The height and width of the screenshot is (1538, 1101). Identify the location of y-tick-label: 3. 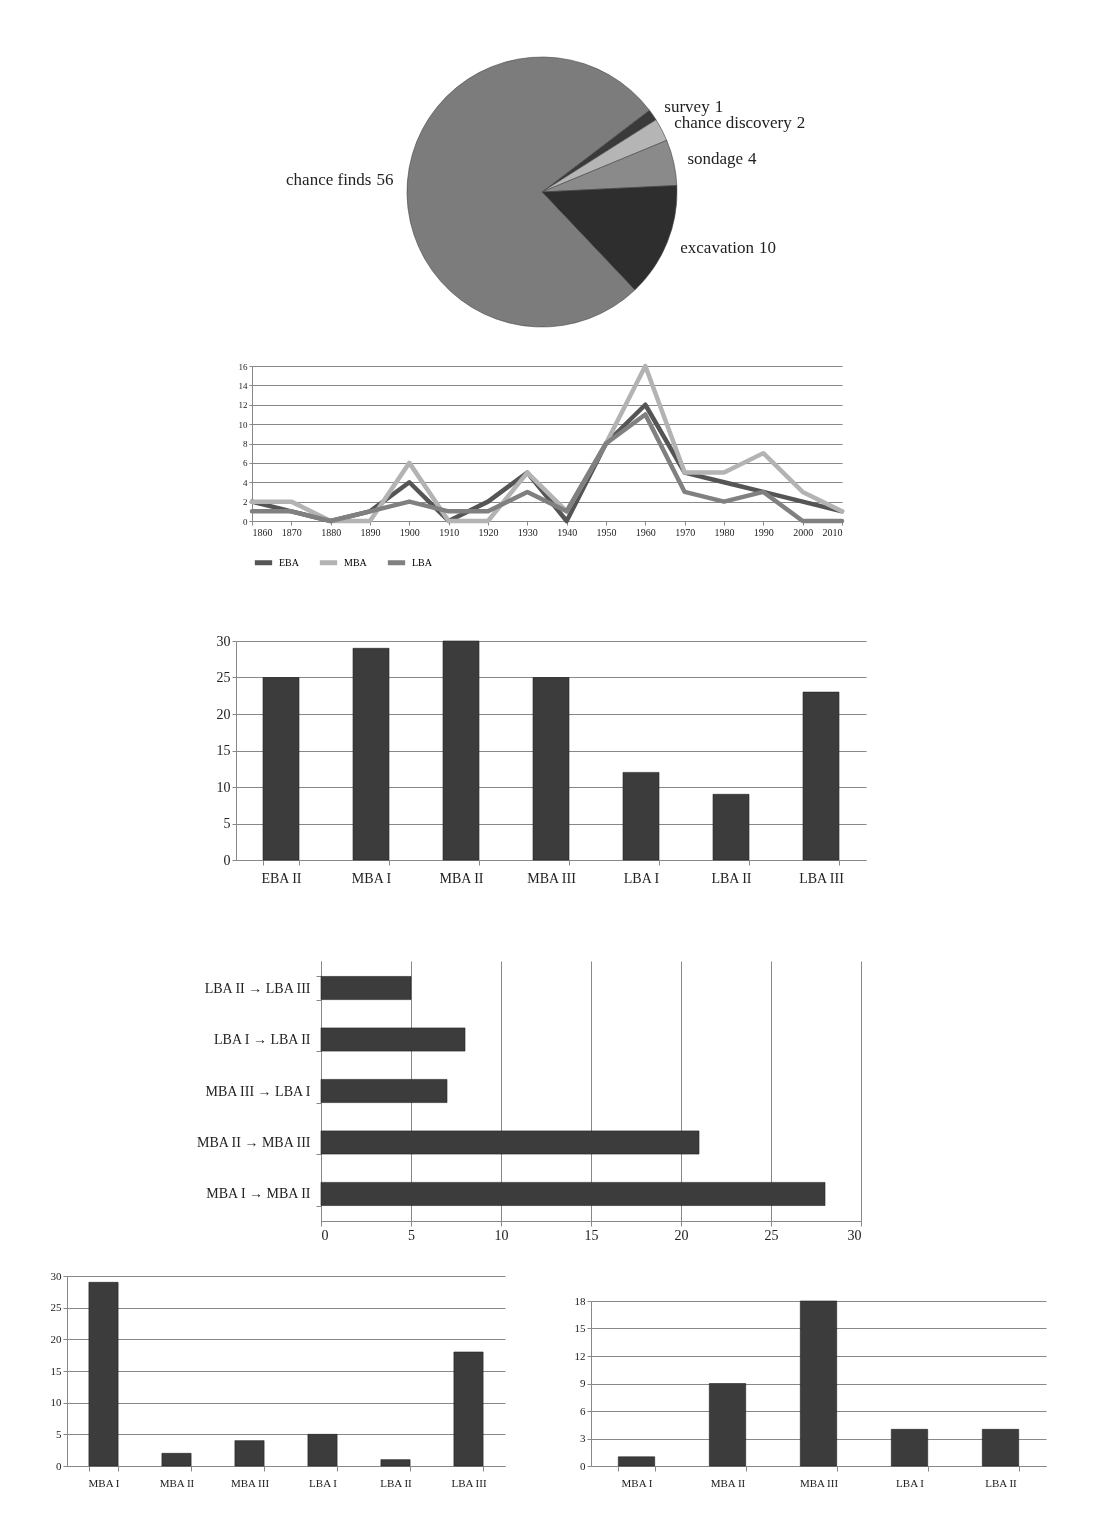
(583, 1438).